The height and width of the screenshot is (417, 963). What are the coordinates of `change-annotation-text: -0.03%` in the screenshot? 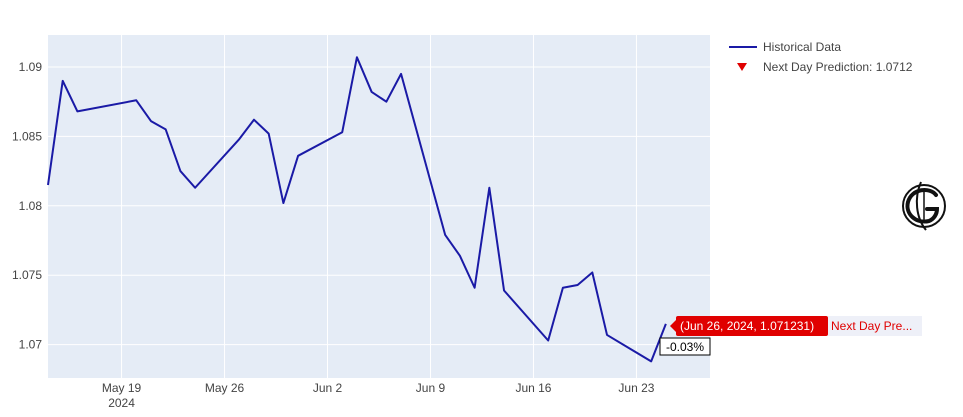 It's located at (685, 347).